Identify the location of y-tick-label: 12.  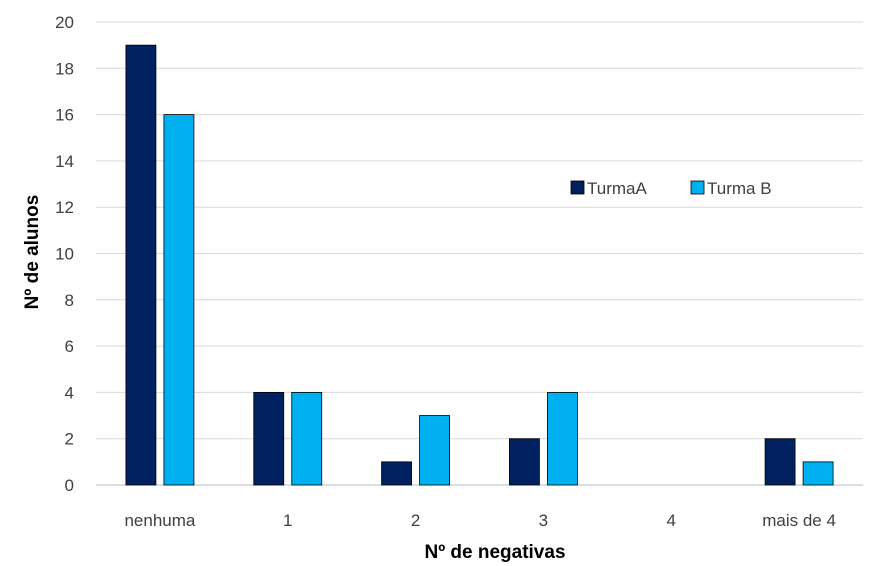
(64, 207).